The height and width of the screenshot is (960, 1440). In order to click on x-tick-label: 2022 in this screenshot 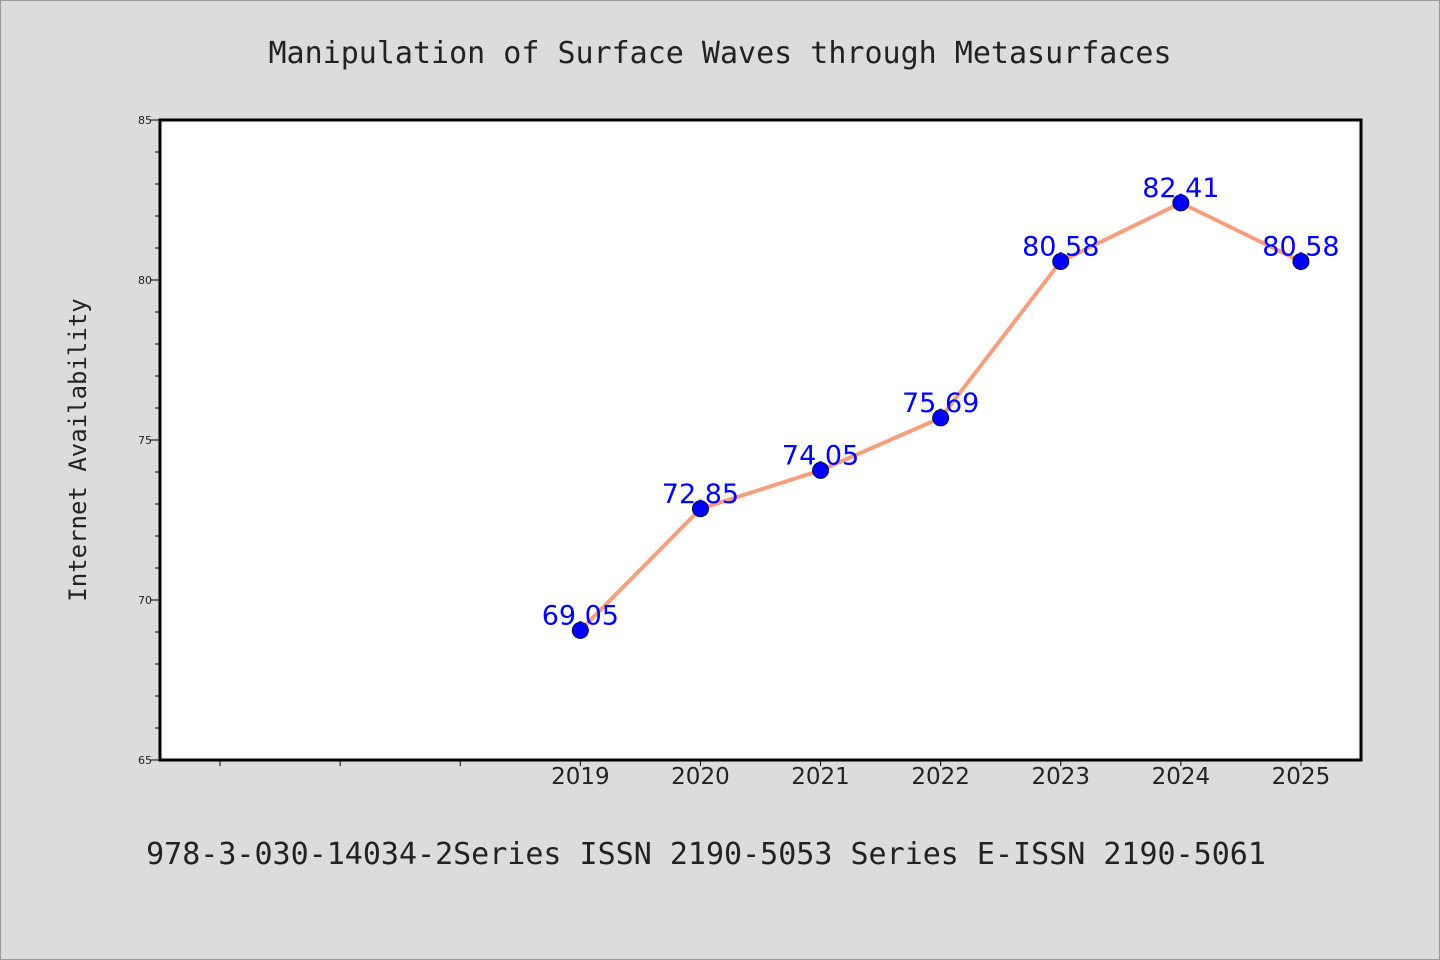, I will do `click(940, 777)`.